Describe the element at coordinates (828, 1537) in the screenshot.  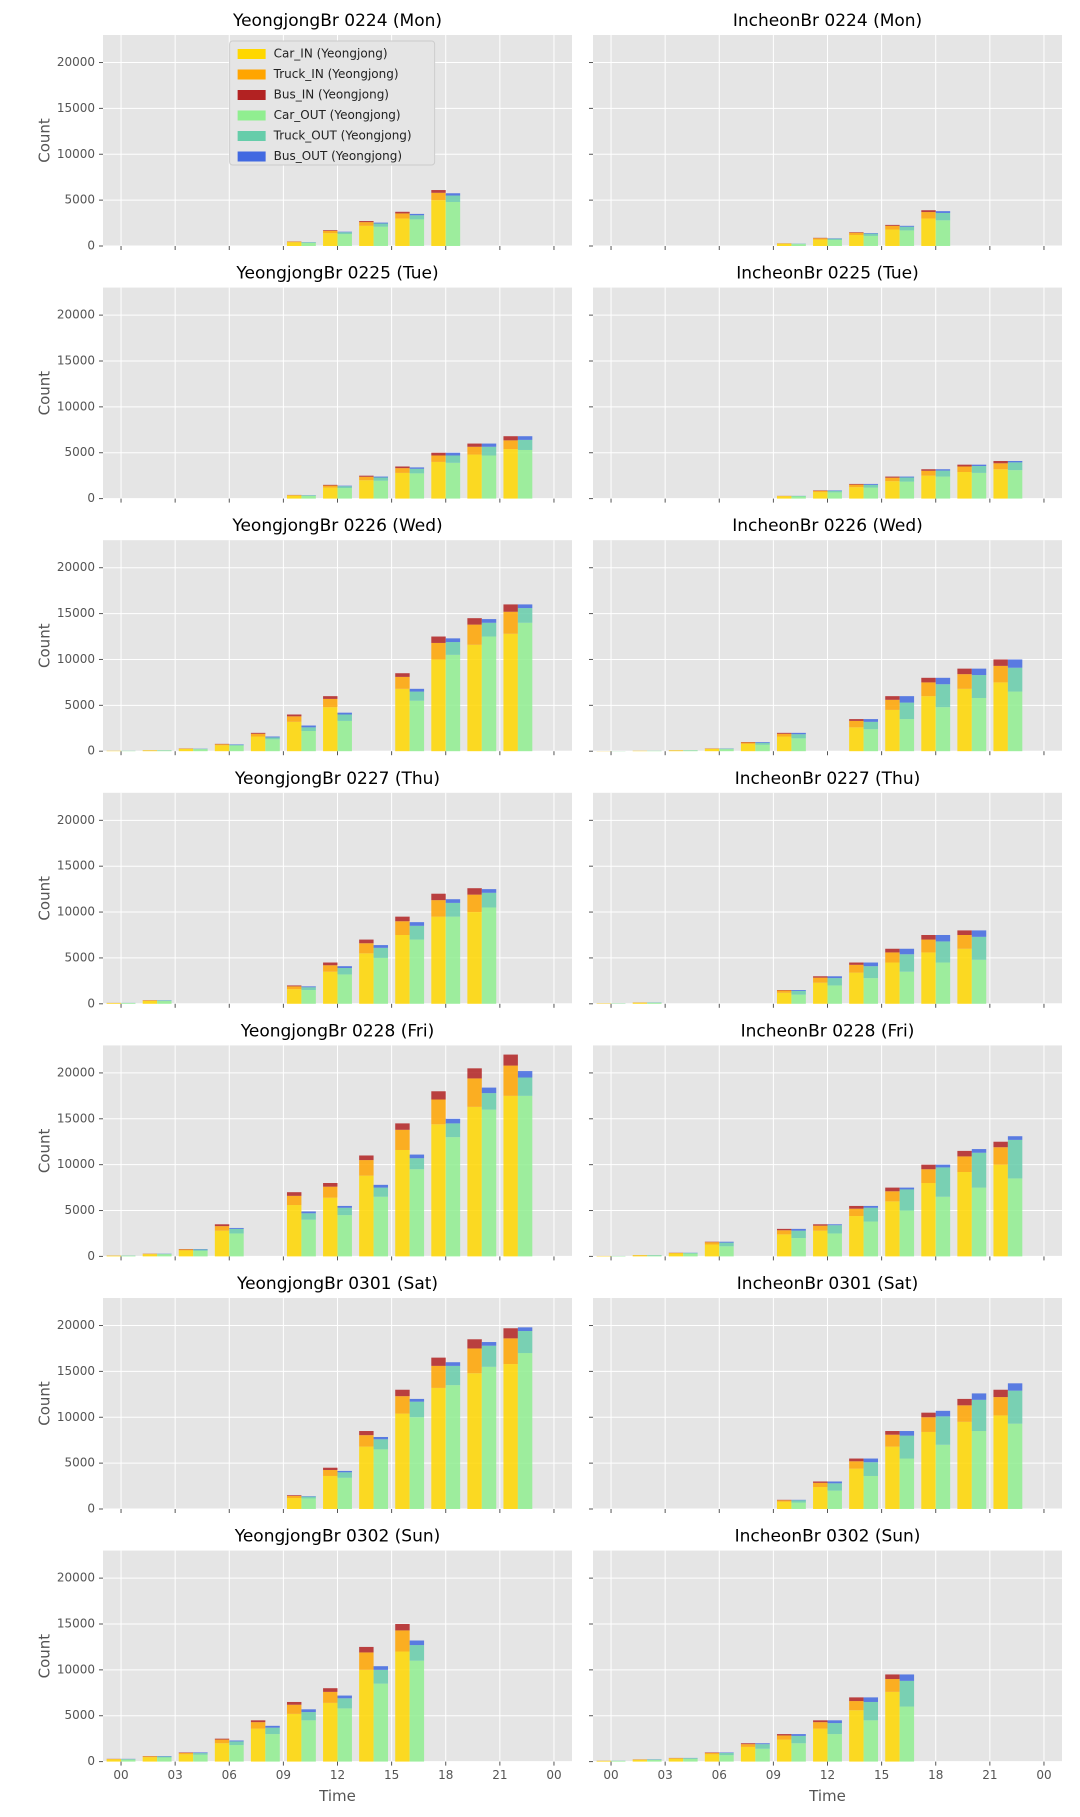
I see `panel-title: IncheonBr 0302 (Sun)` at that location.